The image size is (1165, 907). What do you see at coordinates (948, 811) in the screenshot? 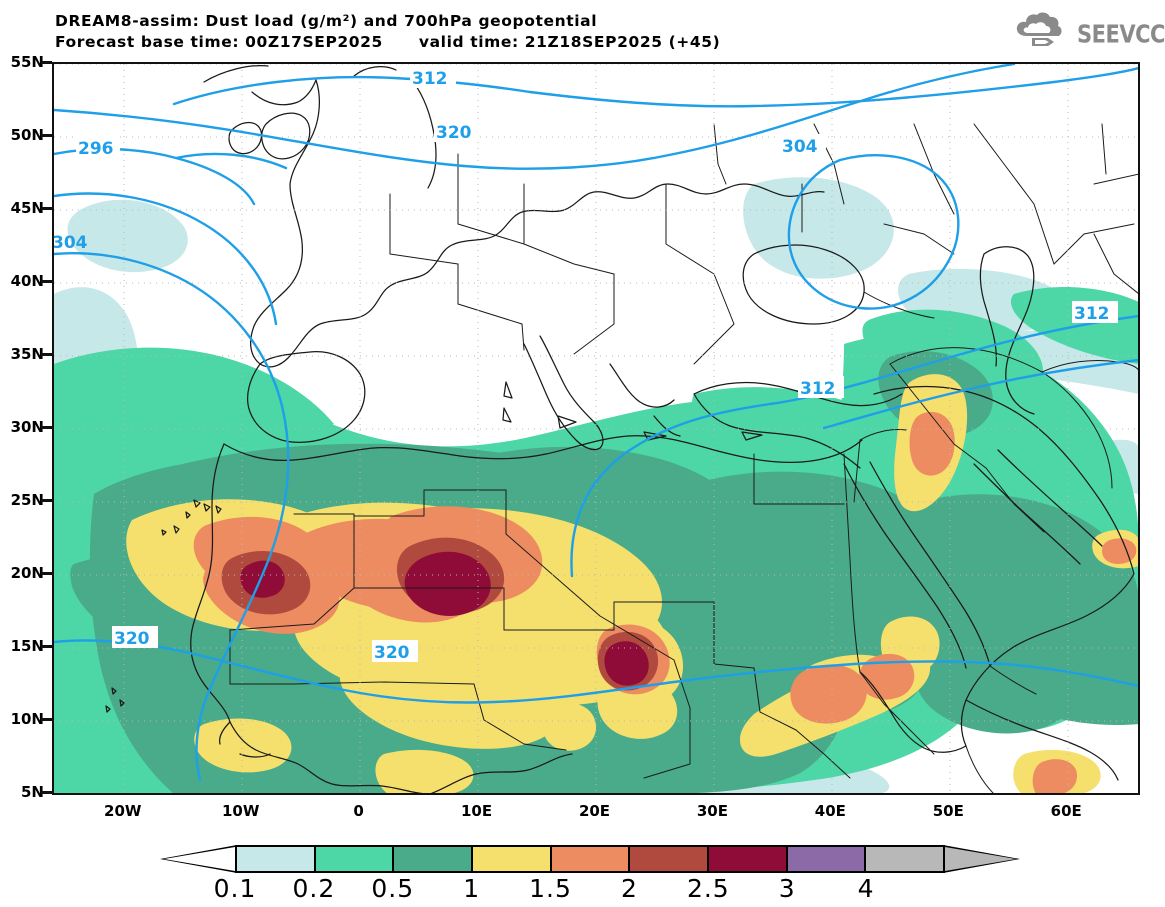
I see `x-axis-tick-label: 50E` at bounding box center [948, 811].